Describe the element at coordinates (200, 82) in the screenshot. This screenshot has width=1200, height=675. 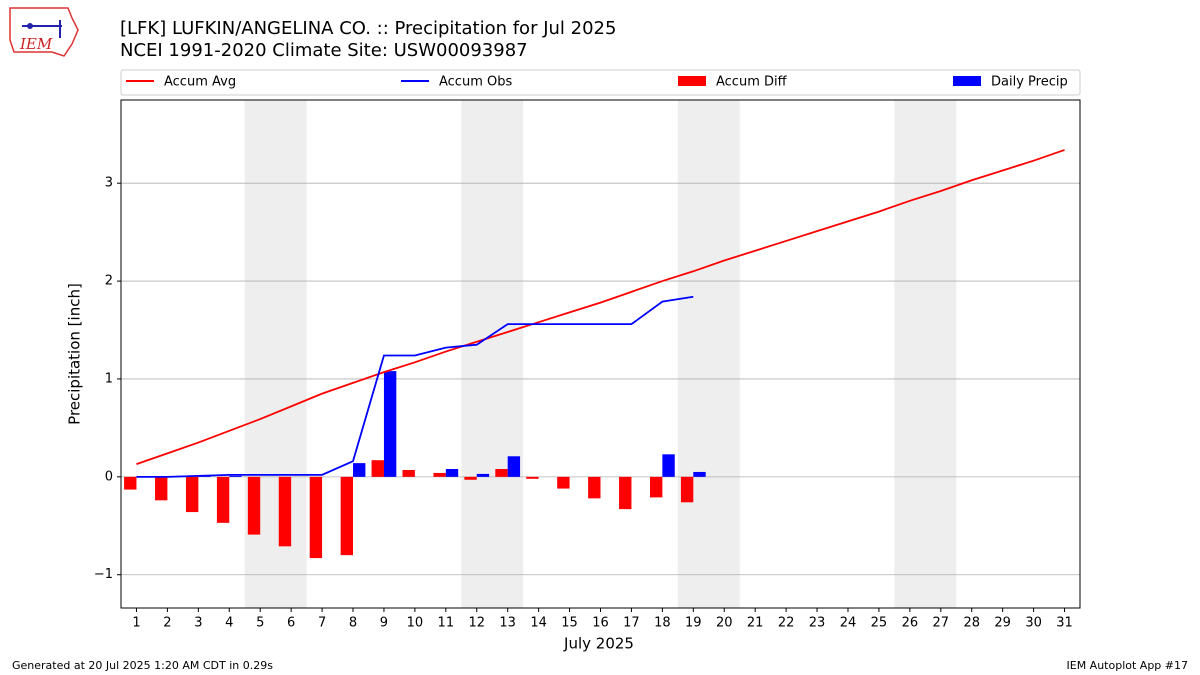
I see `legend-label: Accum Avg` at that location.